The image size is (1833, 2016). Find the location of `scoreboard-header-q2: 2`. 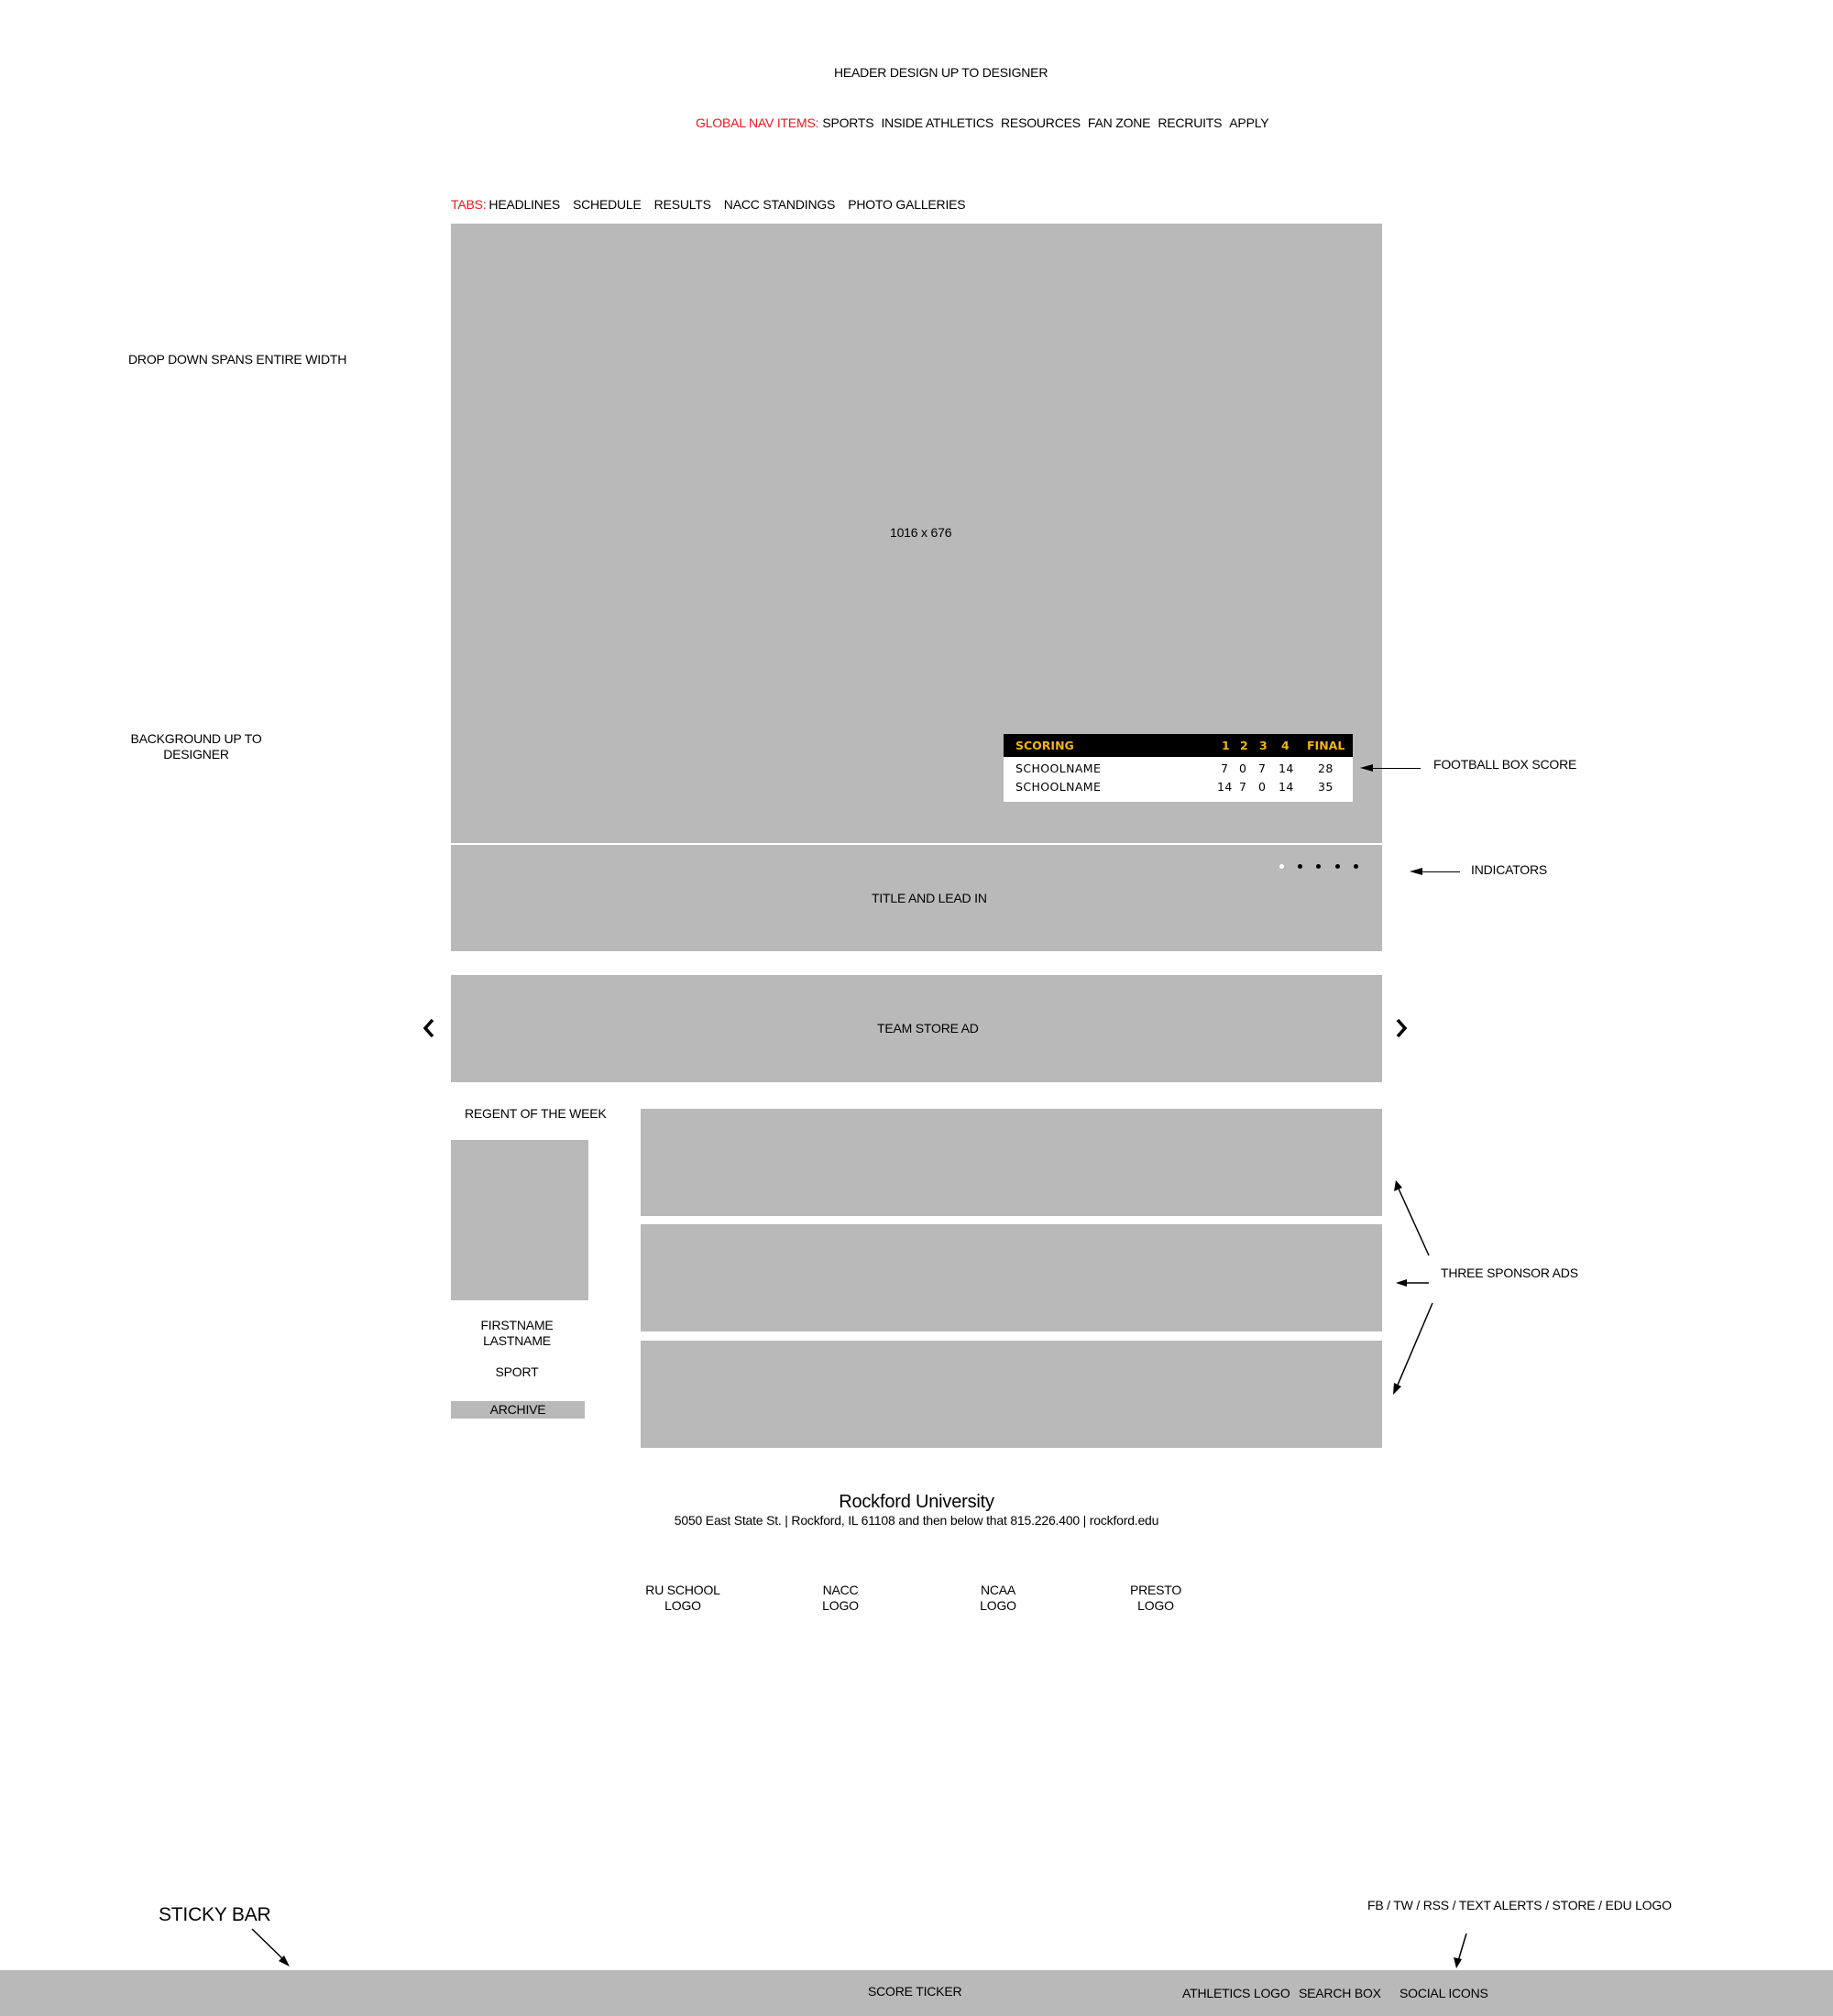

scoreboard-header-q2: 2 is located at coordinates (1244, 745).